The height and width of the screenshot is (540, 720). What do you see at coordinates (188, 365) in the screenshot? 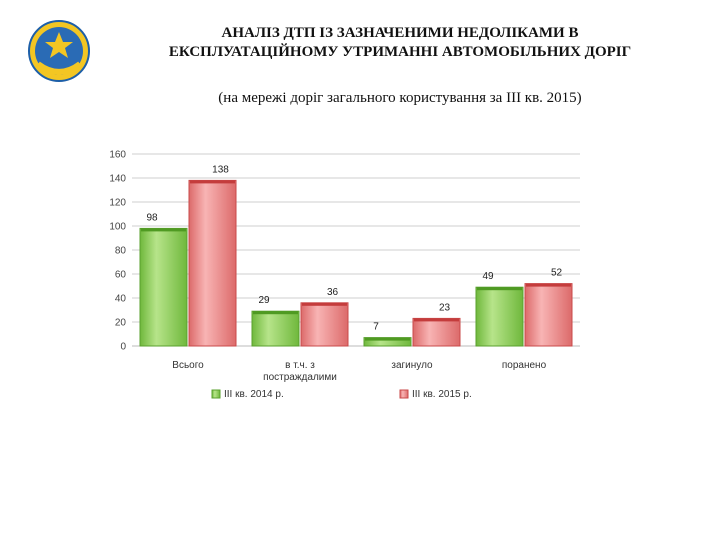
I see `category-label: Всього` at bounding box center [188, 365].